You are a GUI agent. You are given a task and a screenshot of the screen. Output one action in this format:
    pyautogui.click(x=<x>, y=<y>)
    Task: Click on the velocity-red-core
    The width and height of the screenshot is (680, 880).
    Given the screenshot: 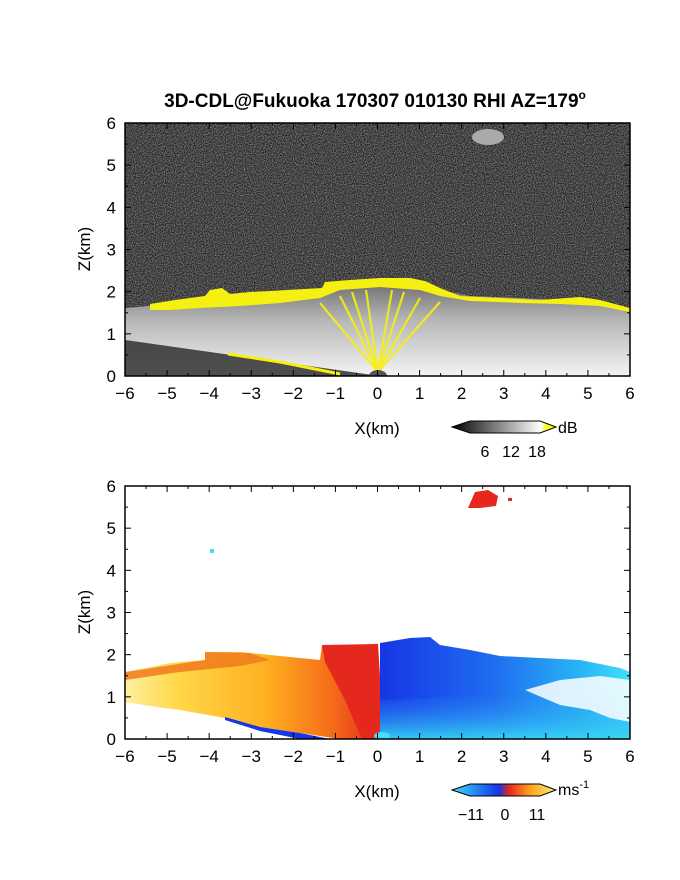 What is the action you would take?
    pyautogui.click(x=353, y=691)
    